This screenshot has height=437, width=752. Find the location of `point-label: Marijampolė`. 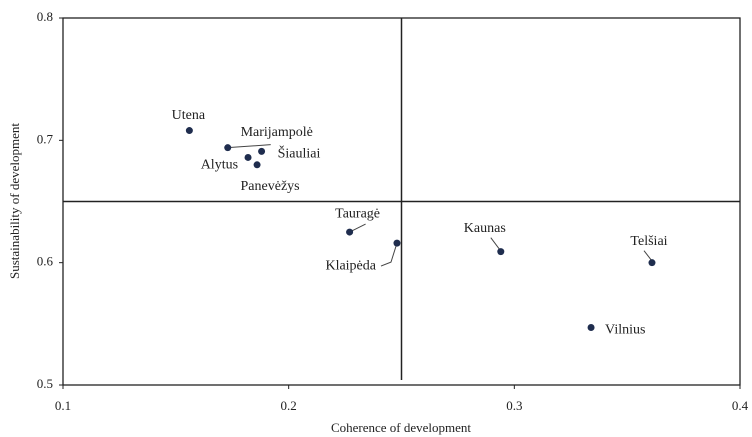

point-label: Marijampolė is located at coordinates (277, 132).